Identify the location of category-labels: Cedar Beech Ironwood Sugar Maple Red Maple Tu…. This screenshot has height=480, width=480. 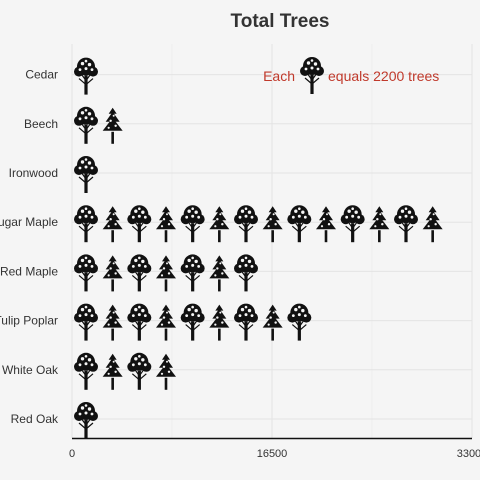
(29, 247).